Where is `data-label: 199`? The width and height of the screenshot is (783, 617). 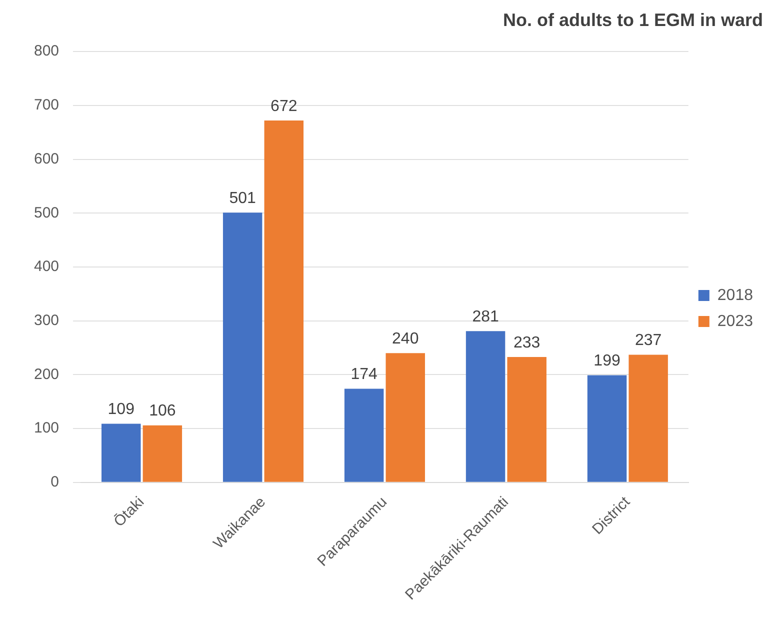 data-label: 199 is located at coordinates (607, 361).